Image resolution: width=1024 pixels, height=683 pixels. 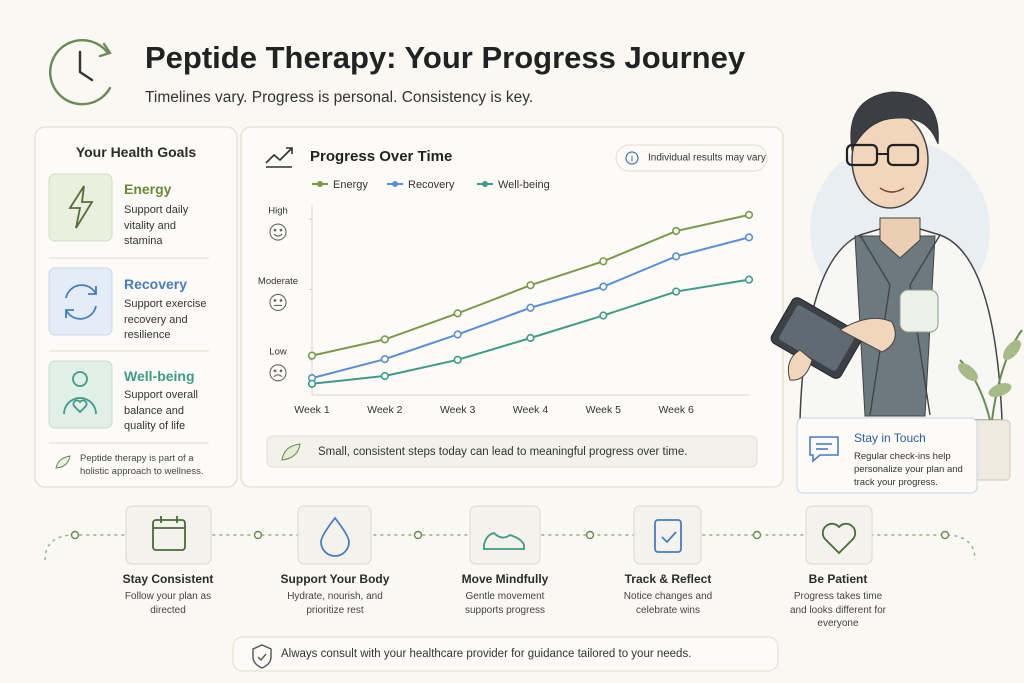 What do you see at coordinates (707, 158) in the screenshot?
I see `disclaimer: Individual results may vary` at bounding box center [707, 158].